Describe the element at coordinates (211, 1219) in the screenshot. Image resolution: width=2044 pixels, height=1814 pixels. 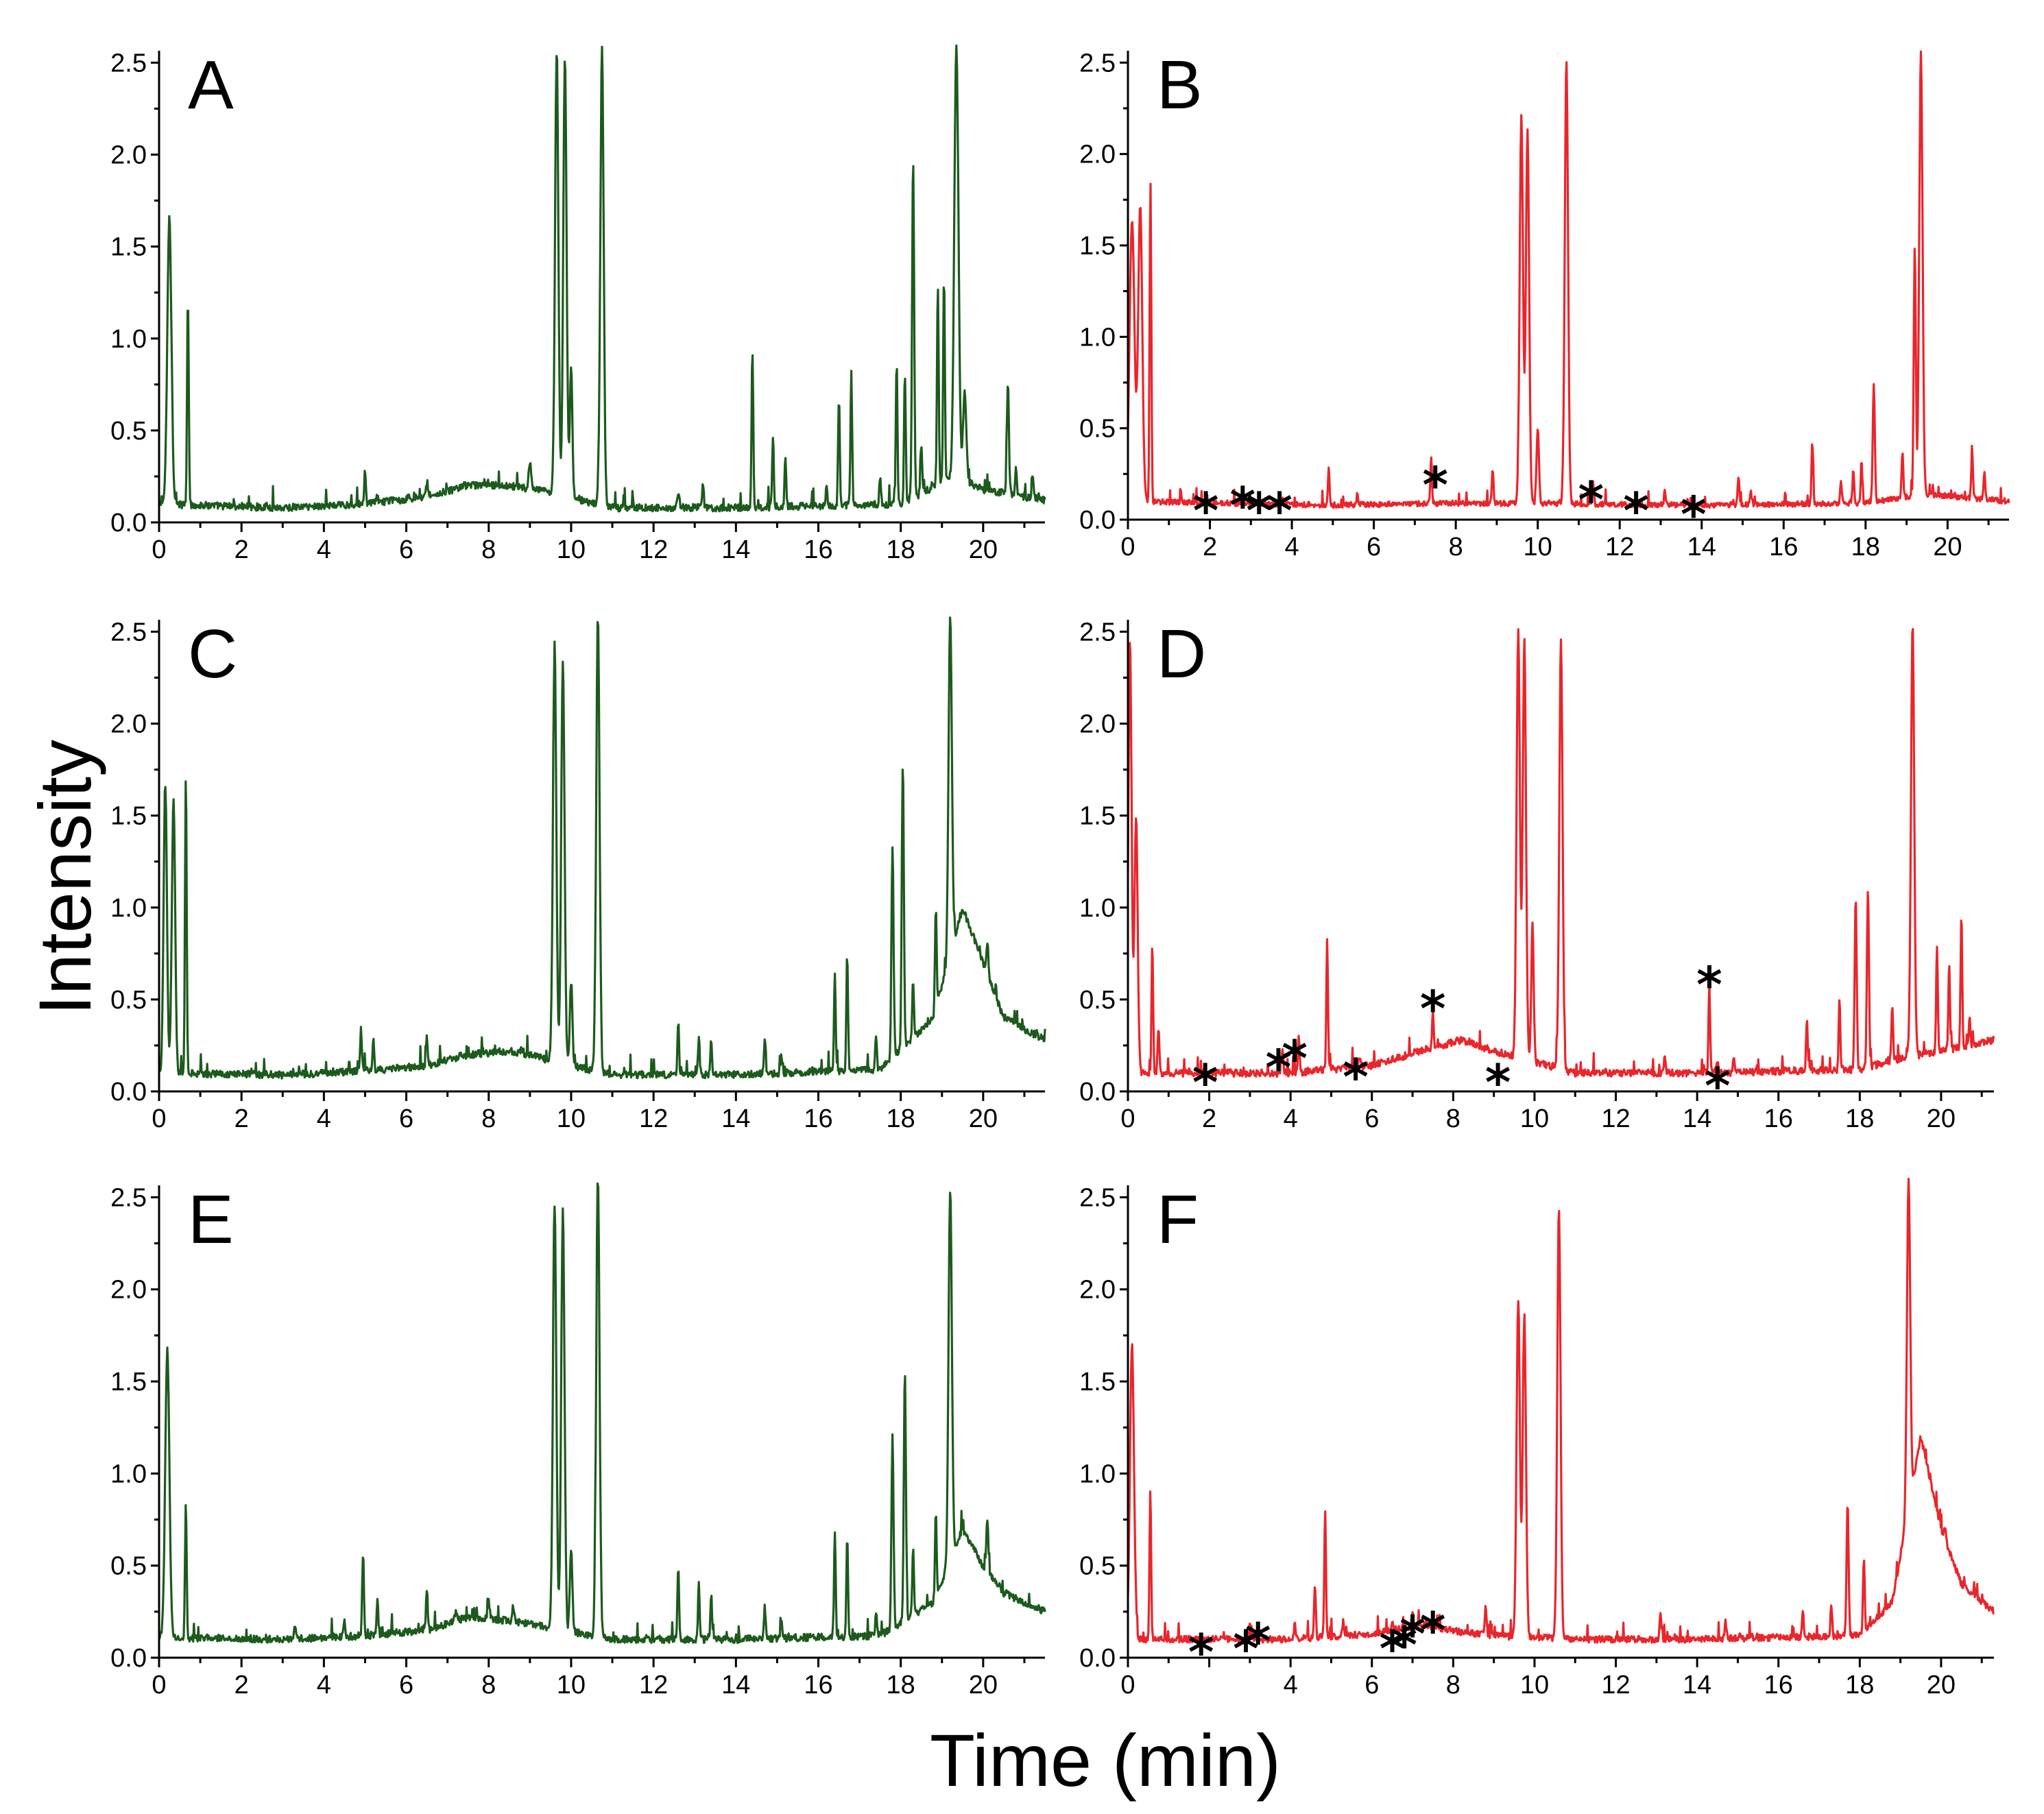
I see `panel-letter: E` at that location.